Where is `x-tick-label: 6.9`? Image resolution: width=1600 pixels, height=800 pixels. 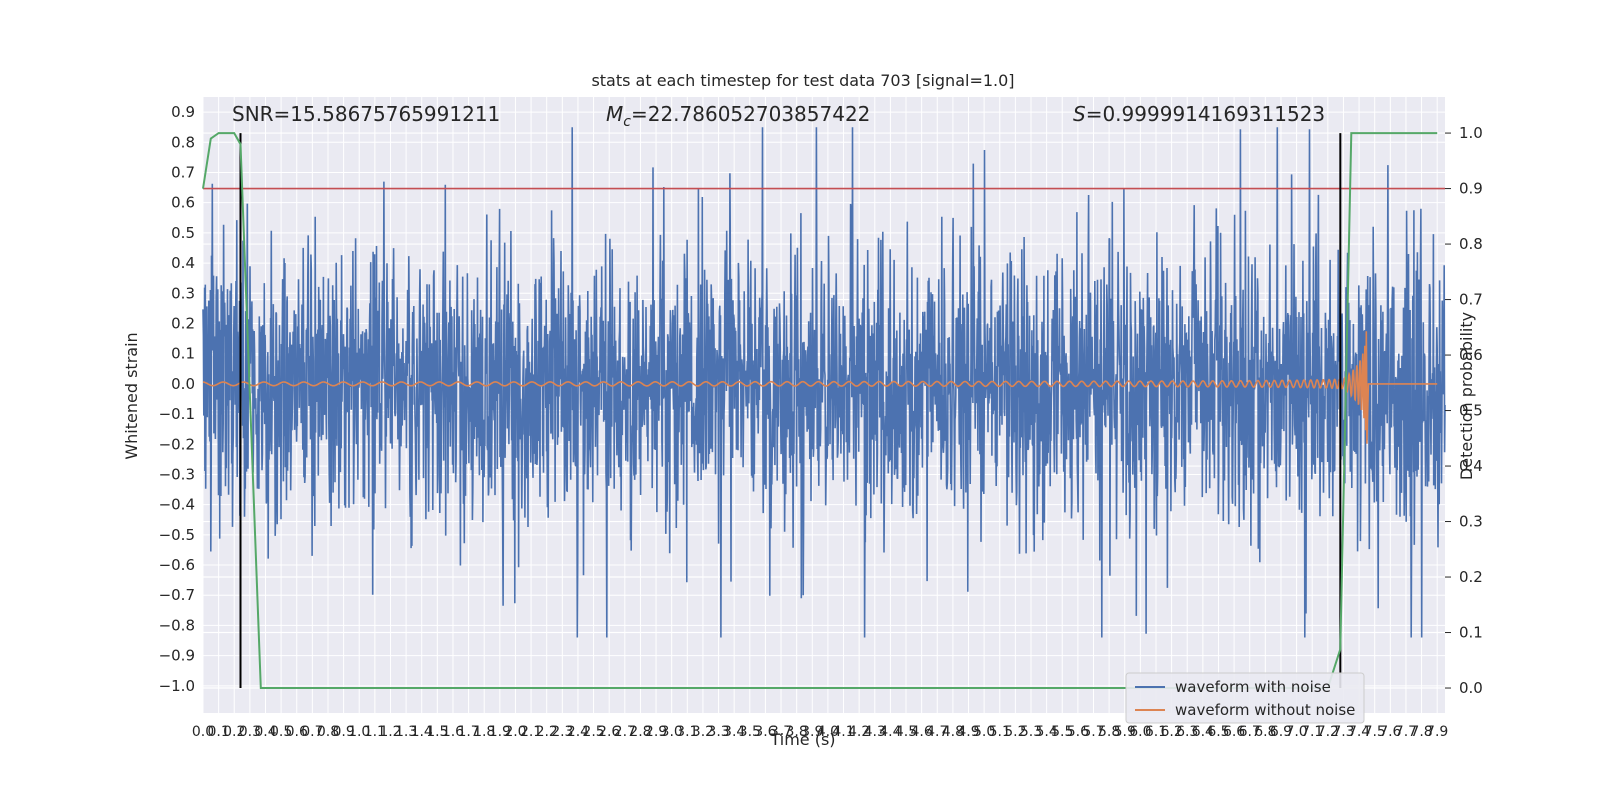
x-tick-label: 6.9 is located at coordinates (1281, 732).